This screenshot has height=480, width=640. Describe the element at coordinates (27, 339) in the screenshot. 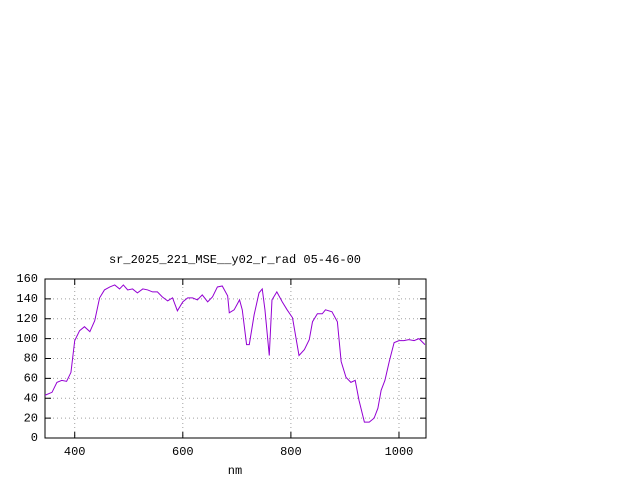

I see `y-tick-label: 100` at that location.